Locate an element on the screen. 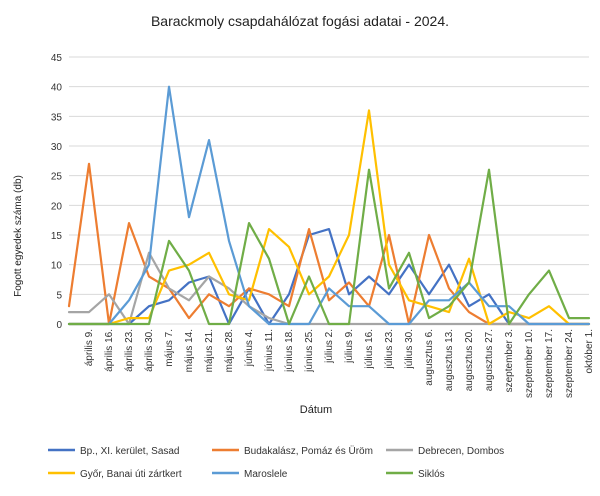  y-axis-ticks: 0 5 10 15 20 25 30 35 40 45 is located at coordinates (57, 192).